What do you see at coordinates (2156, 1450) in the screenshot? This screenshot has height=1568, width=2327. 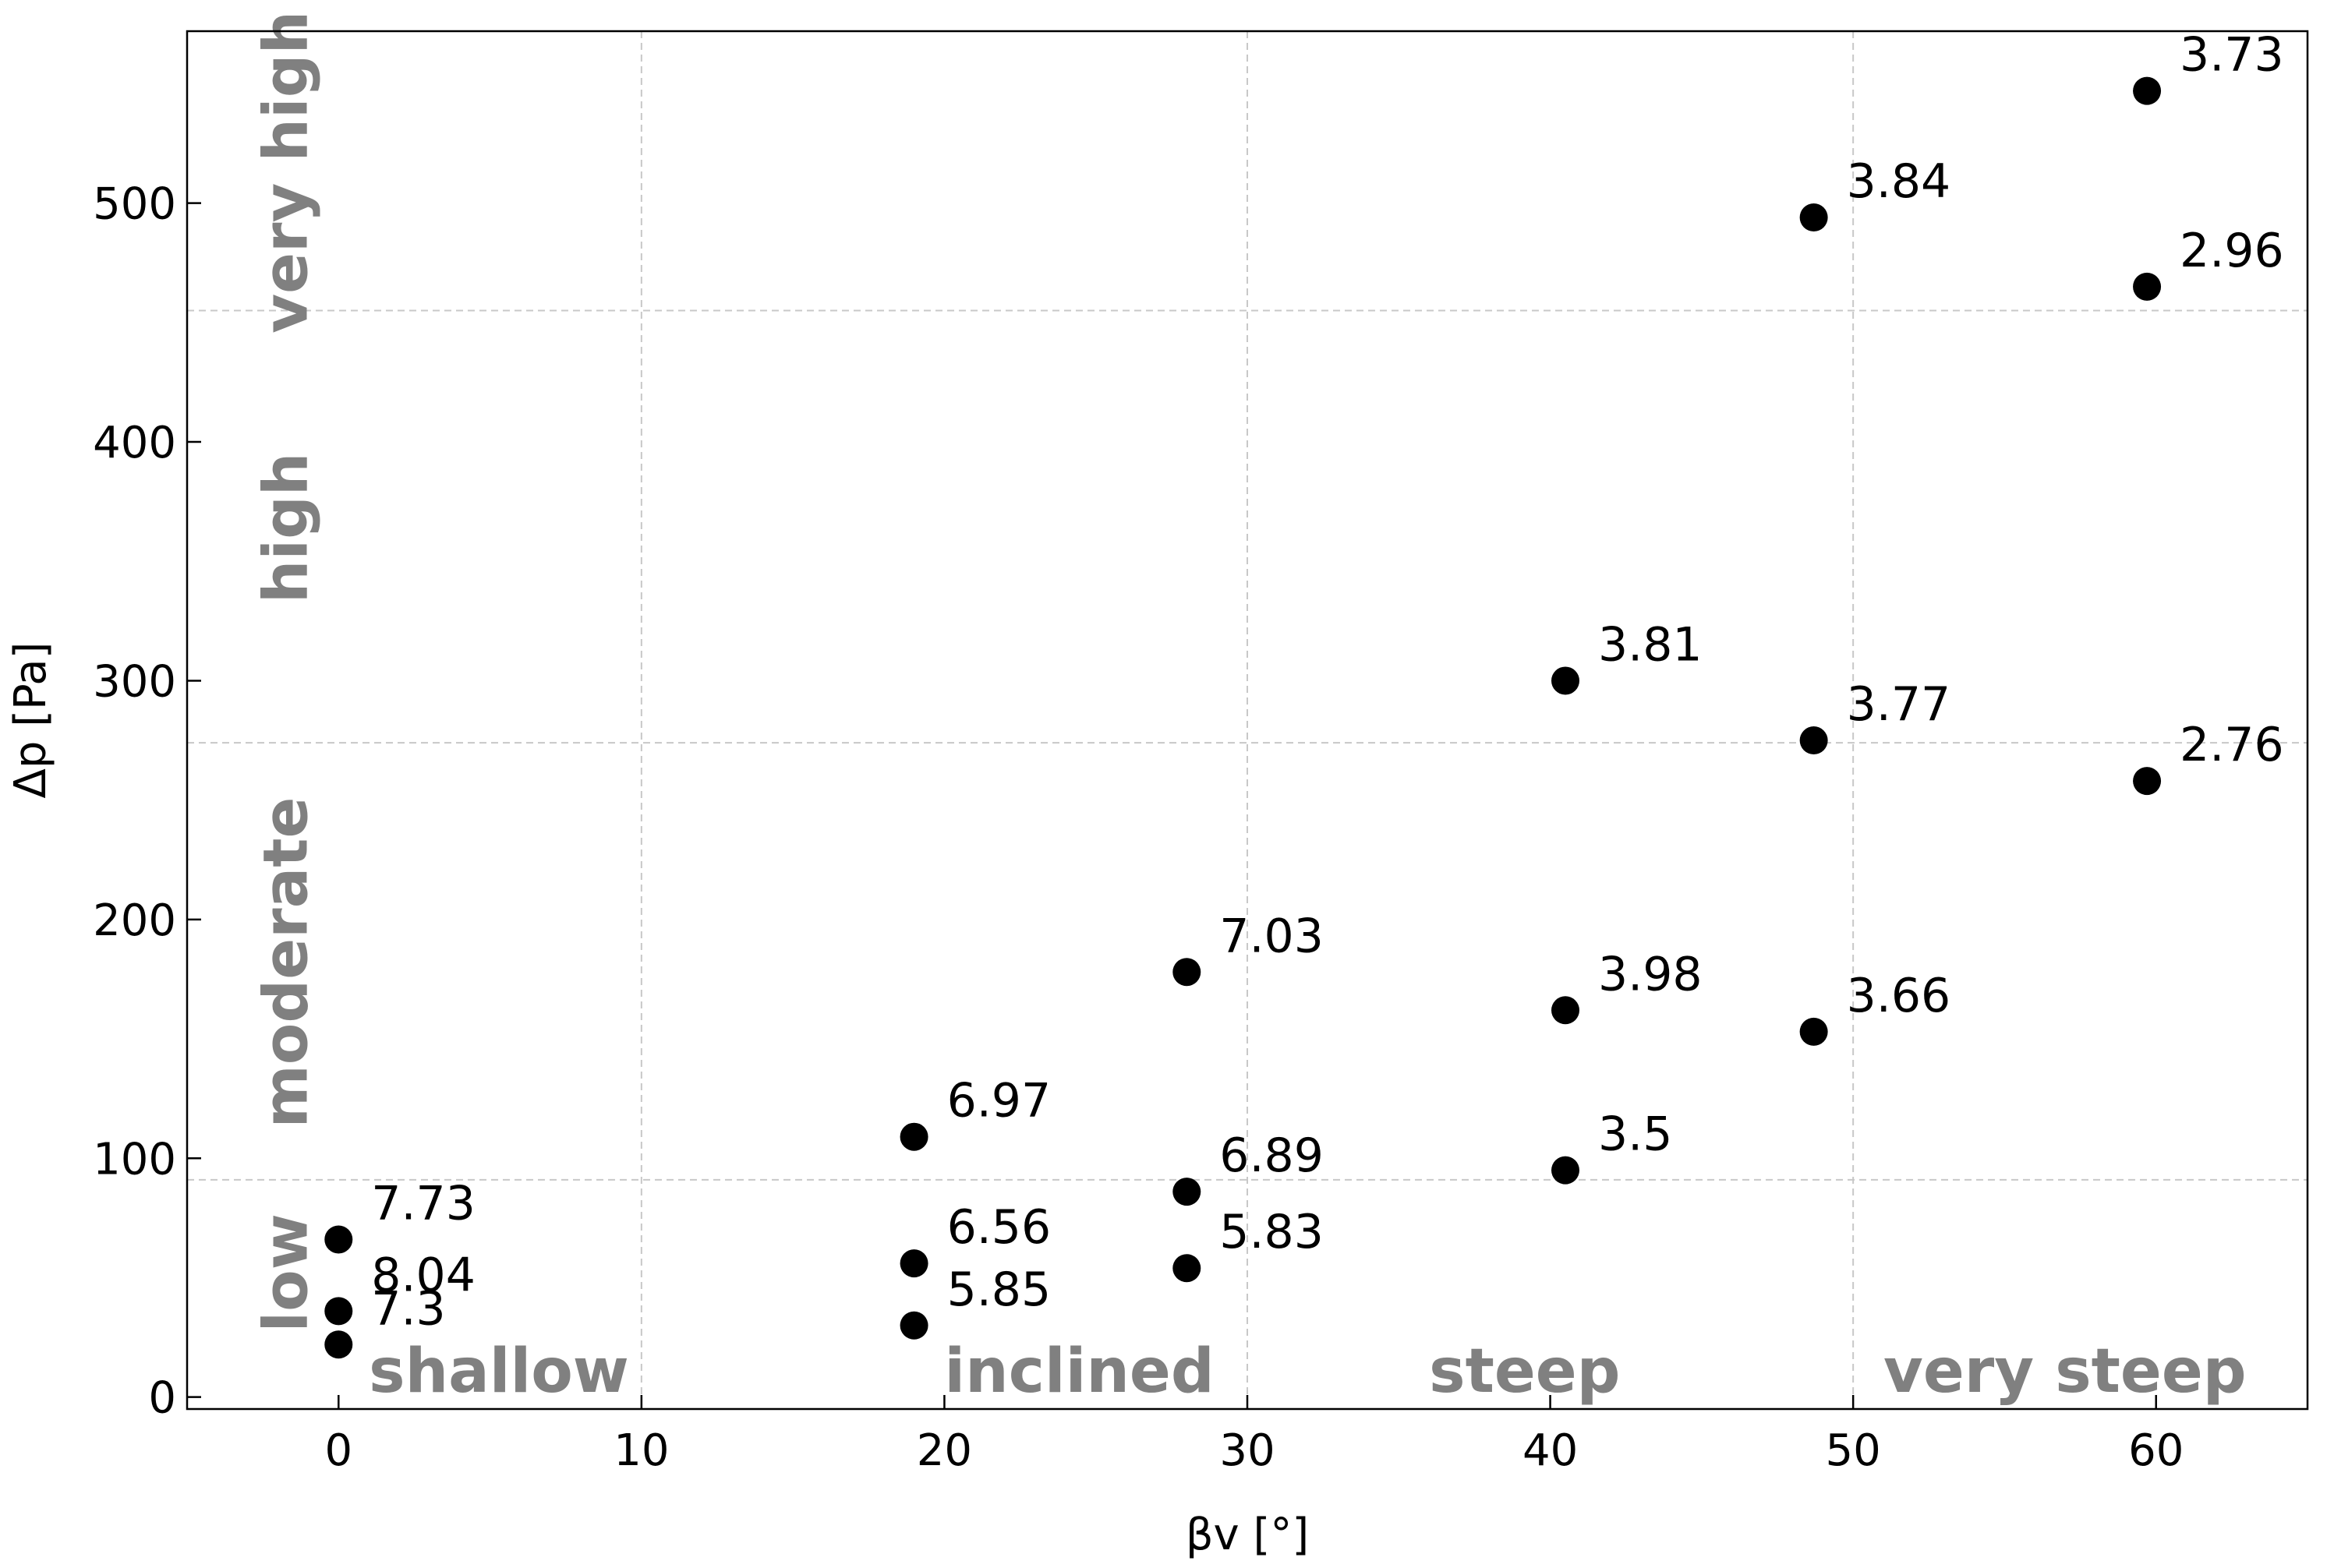 I see `x-tick-label: 60` at bounding box center [2156, 1450].